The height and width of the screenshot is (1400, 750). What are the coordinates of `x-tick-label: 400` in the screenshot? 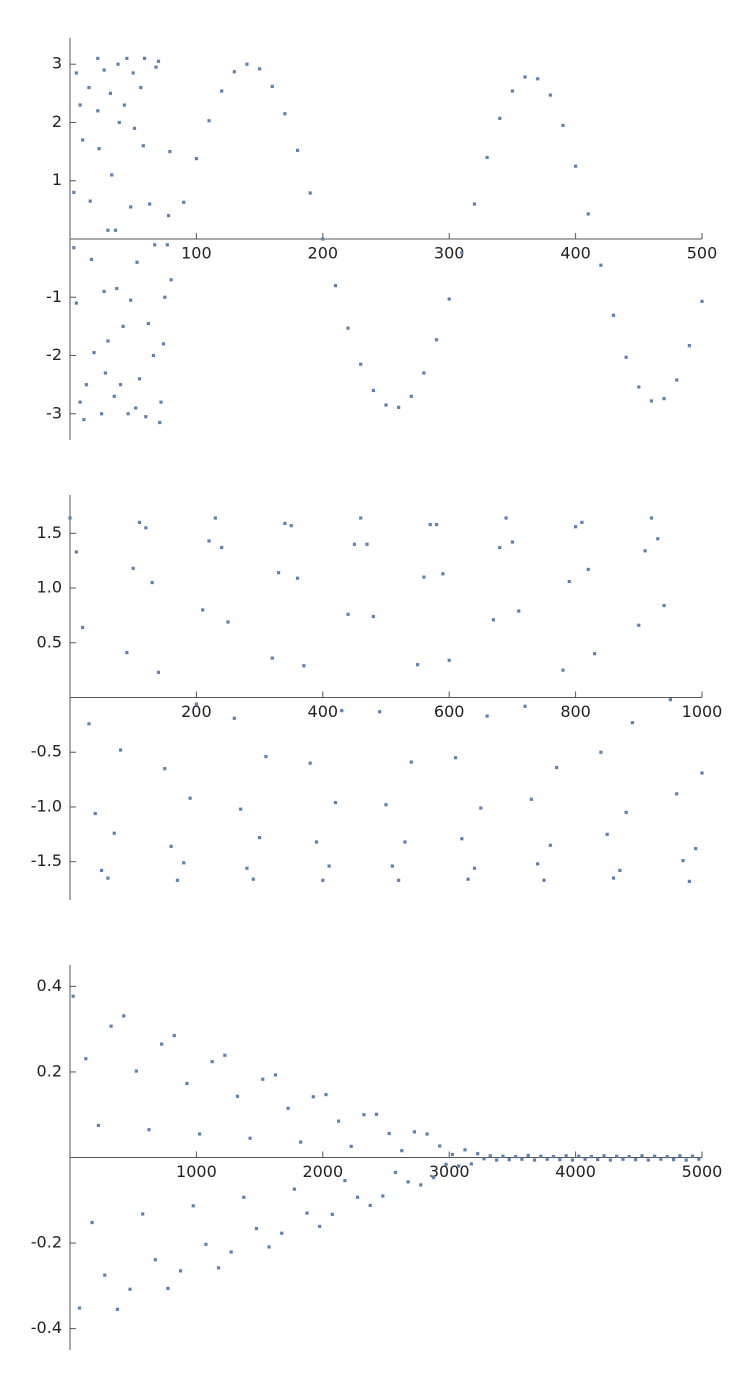 It's located at (323, 711).